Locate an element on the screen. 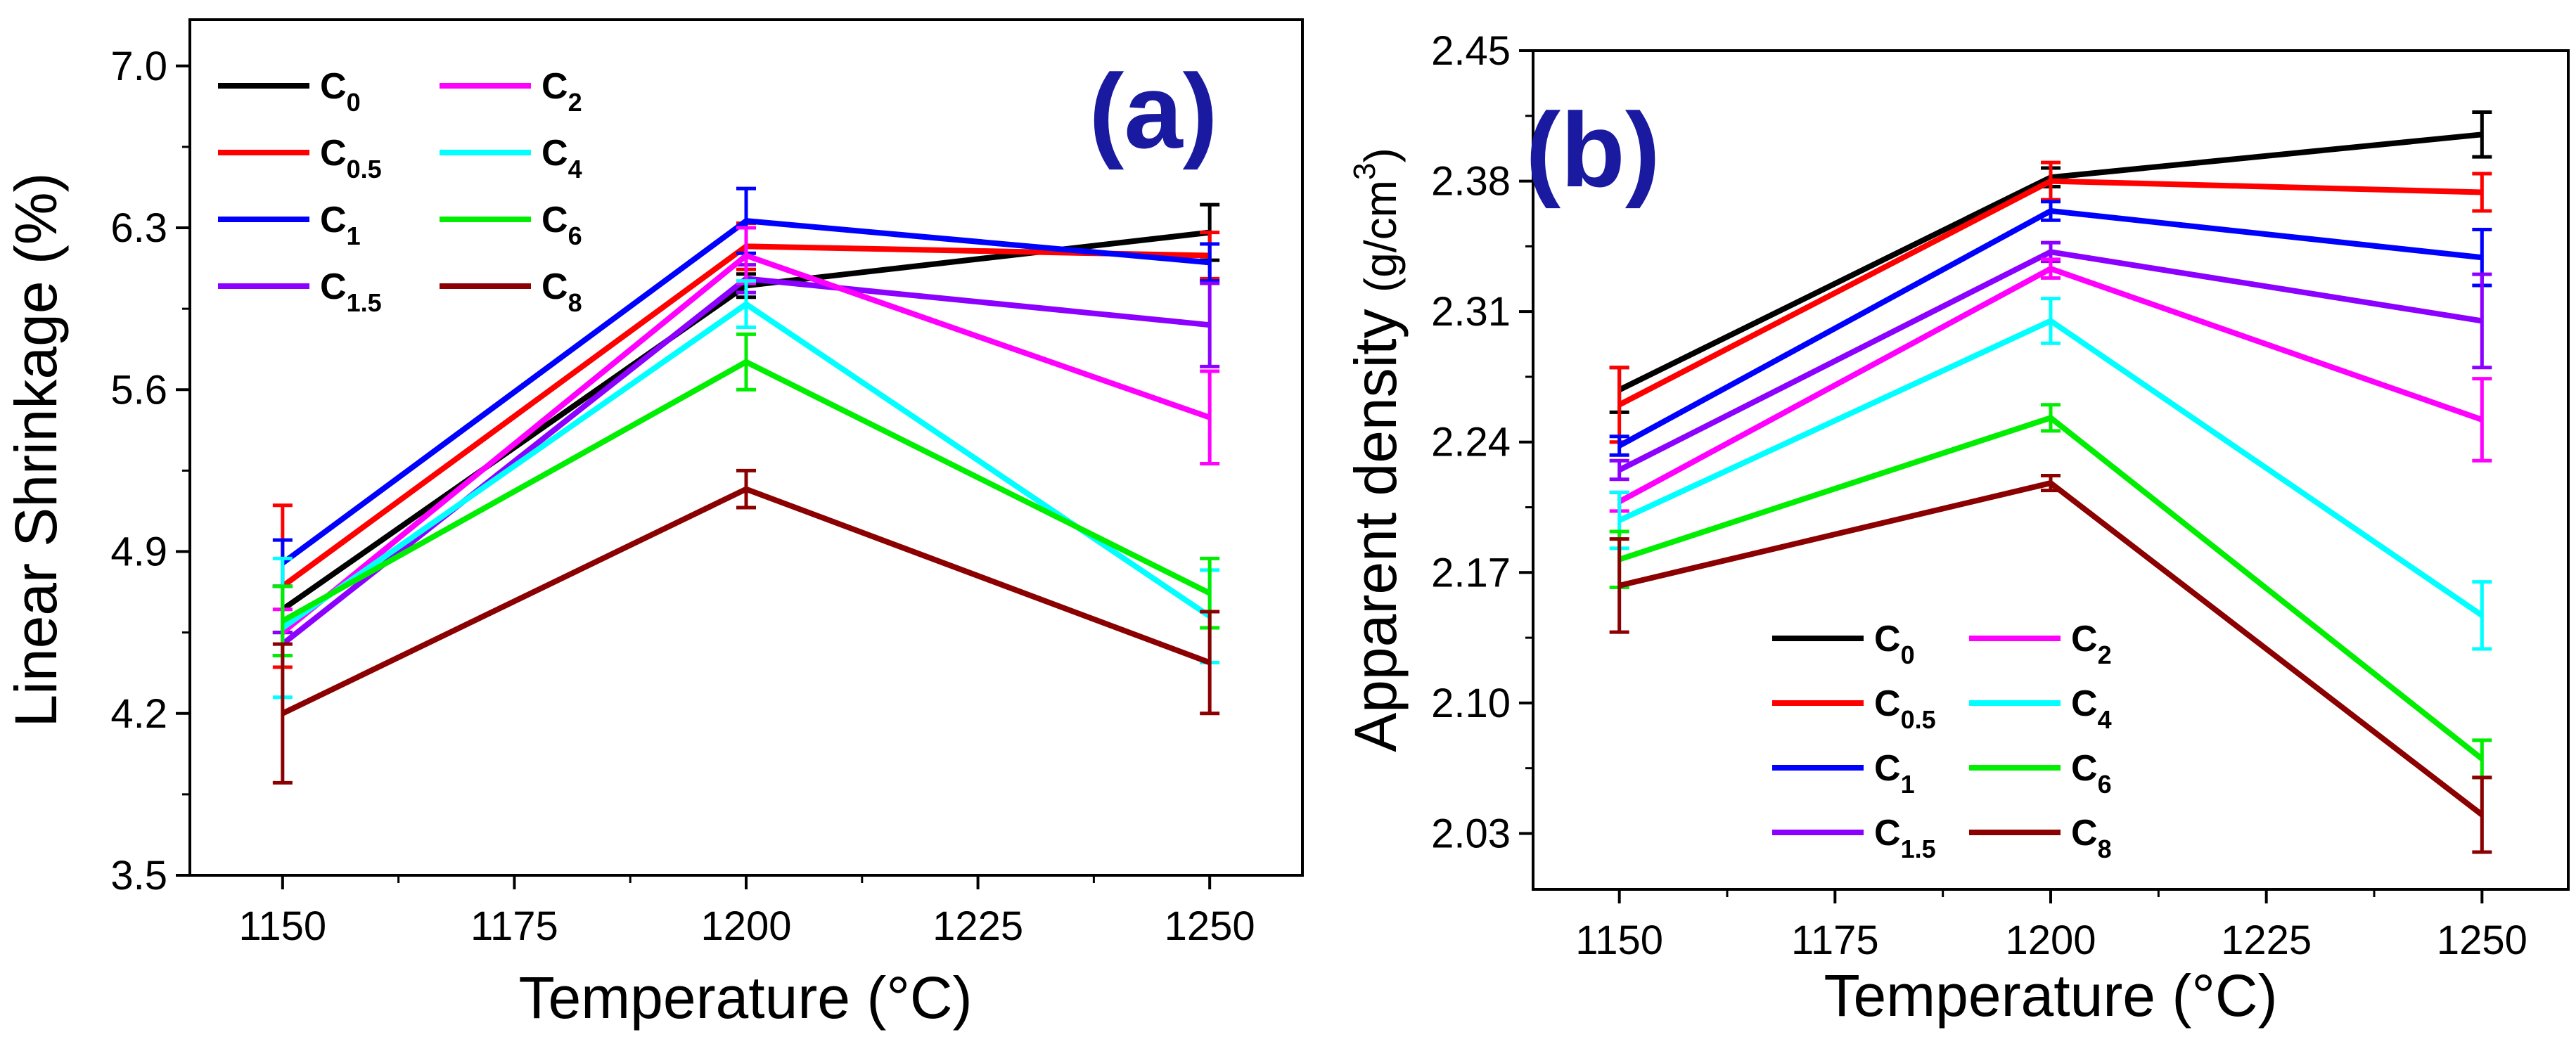 The width and height of the screenshot is (2576, 1037). legend-label: C1 is located at coordinates (1894, 774).